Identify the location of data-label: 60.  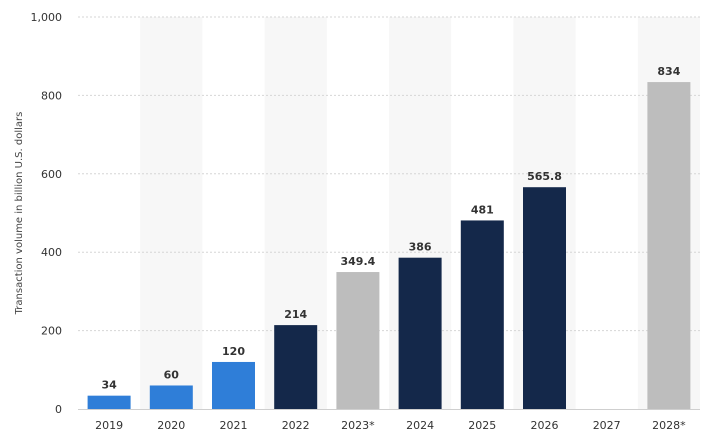
(172, 374).